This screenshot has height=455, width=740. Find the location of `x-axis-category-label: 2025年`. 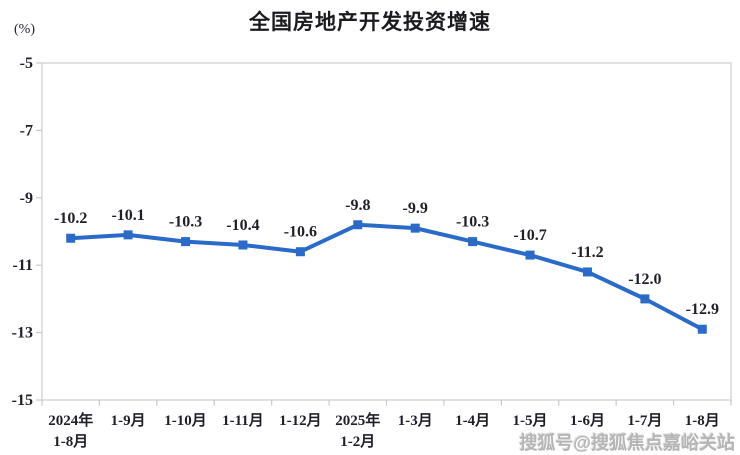

x-axis-category-label: 2025年 is located at coordinates (357, 420).